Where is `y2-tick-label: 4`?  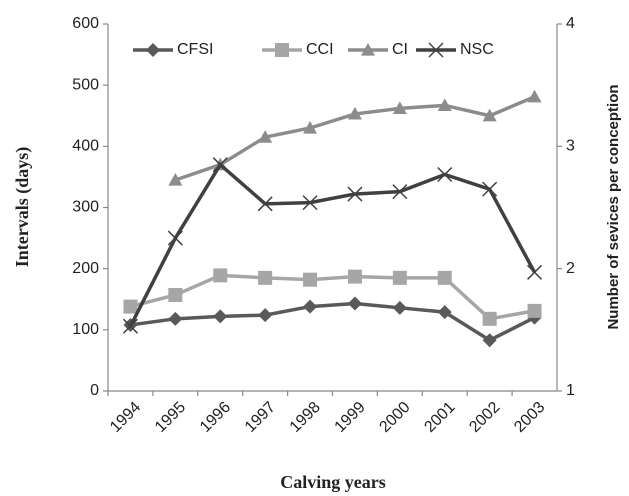 y2-tick-label: 4 is located at coordinates (570, 23).